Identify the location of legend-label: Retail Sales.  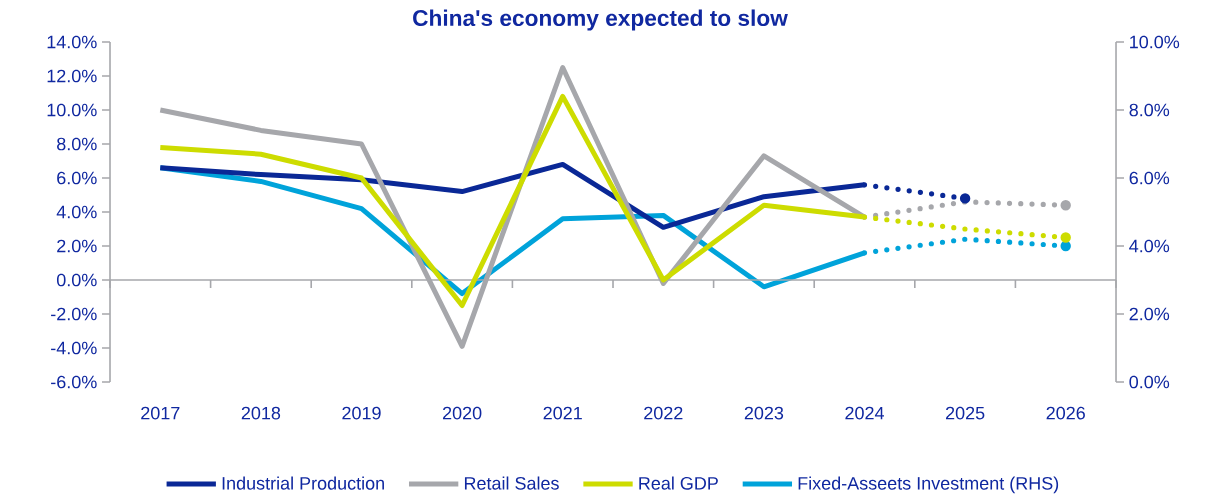
(511, 483).